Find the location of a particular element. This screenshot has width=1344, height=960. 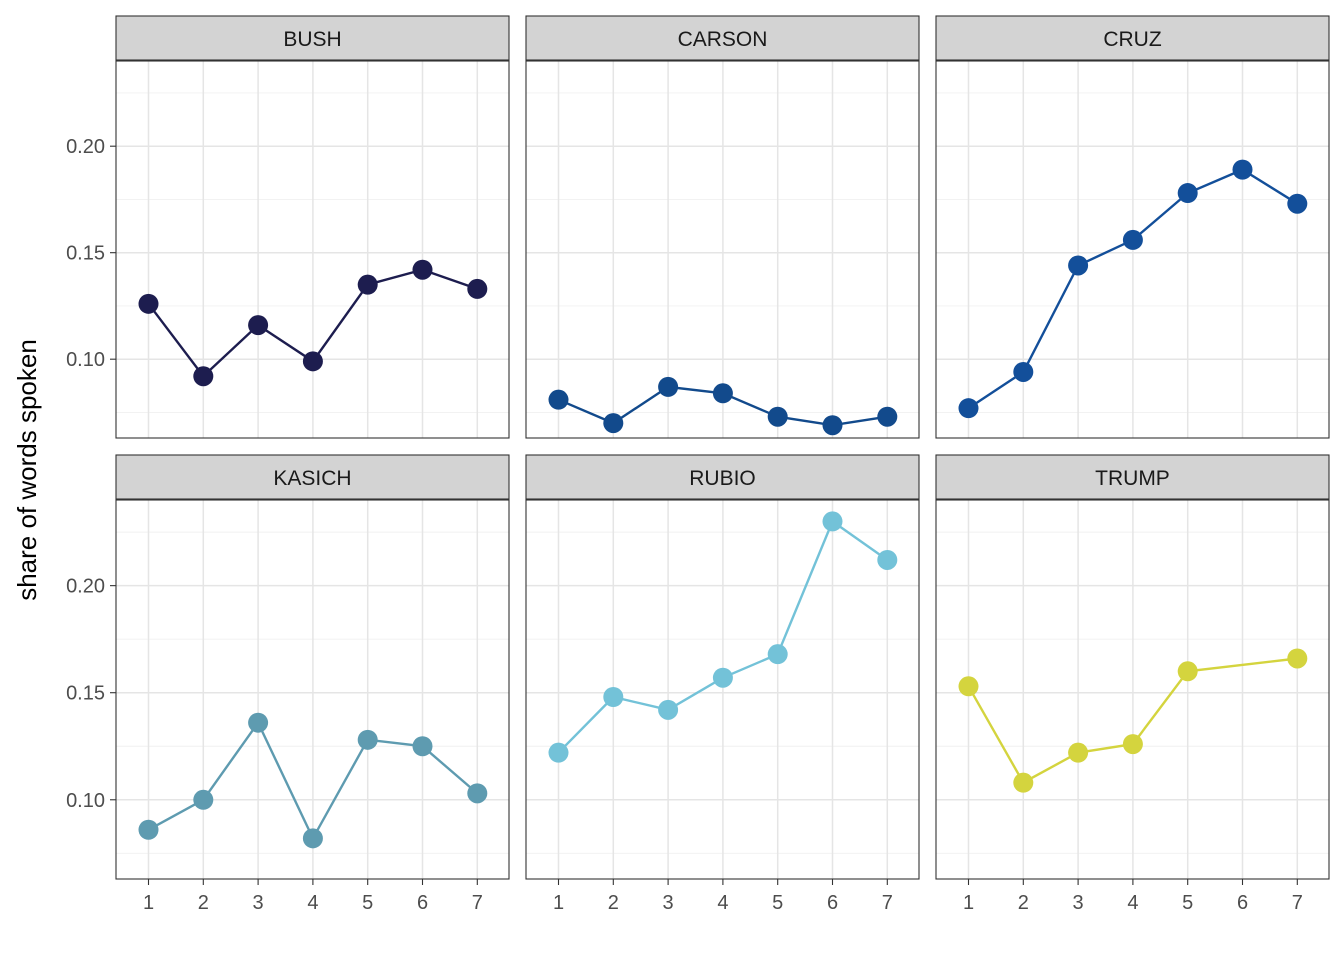

panel-border-cruz is located at coordinates (1132, 249).